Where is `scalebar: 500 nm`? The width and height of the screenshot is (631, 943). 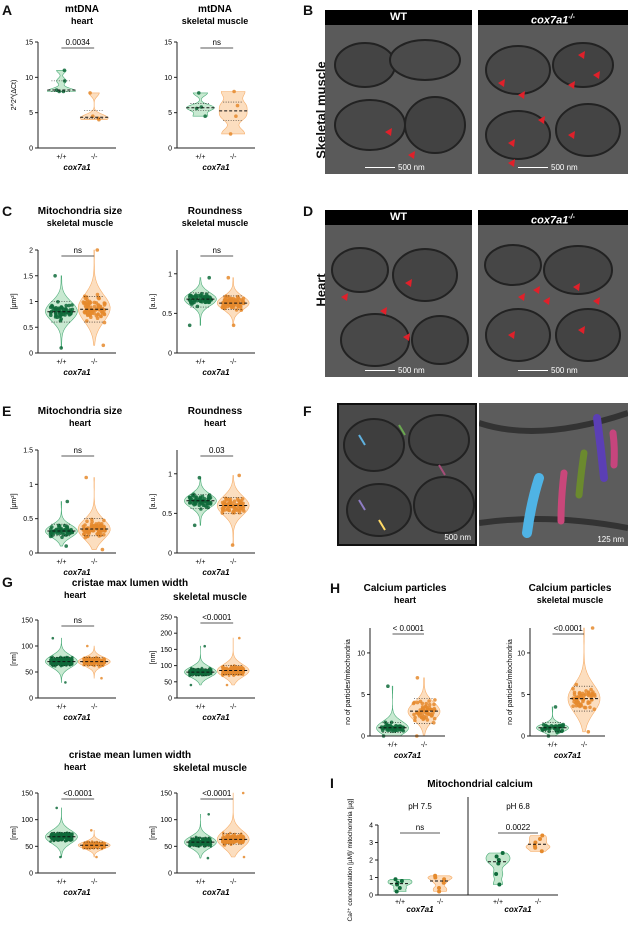
scalebar: 500 nm is located at coordinates (548, 370).